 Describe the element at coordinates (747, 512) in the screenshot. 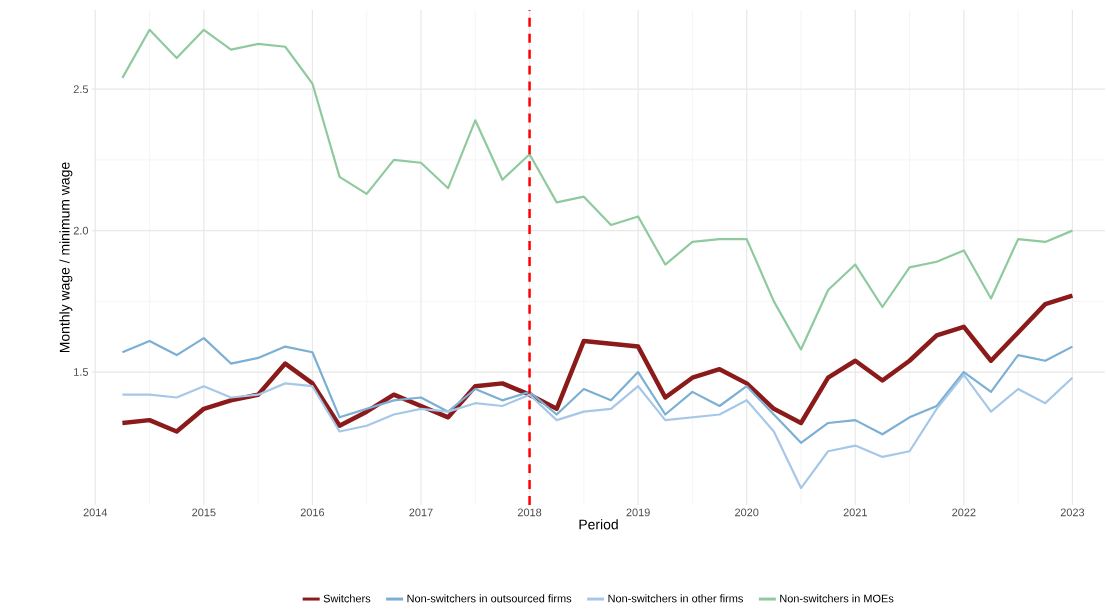

I see `x-tick-label: 2020` at that location.